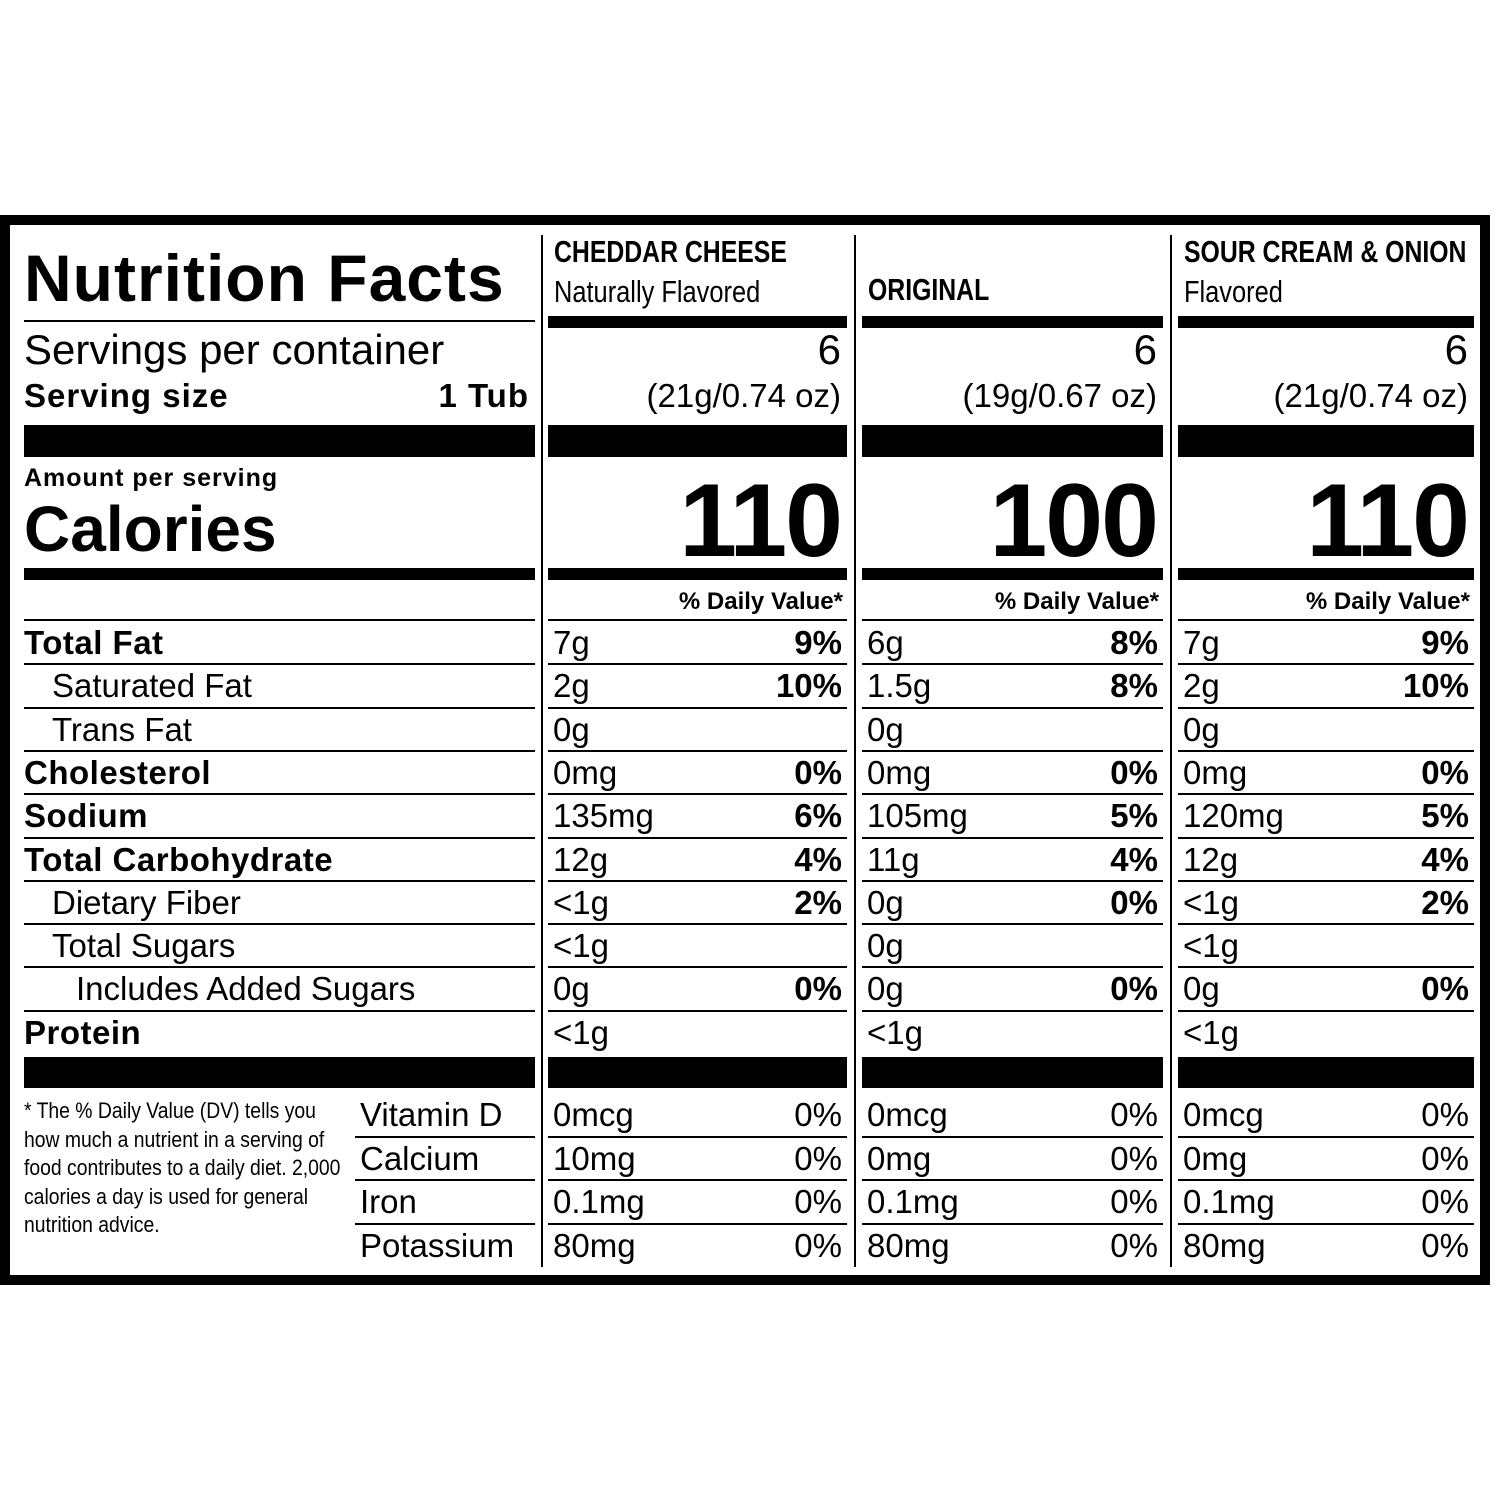 The image size is (1500, 1500). What do you see at coordinates (1435, 686) in the screenshot?
I see `nutrient-dv: 10%` at bounding box center [1435, 686].